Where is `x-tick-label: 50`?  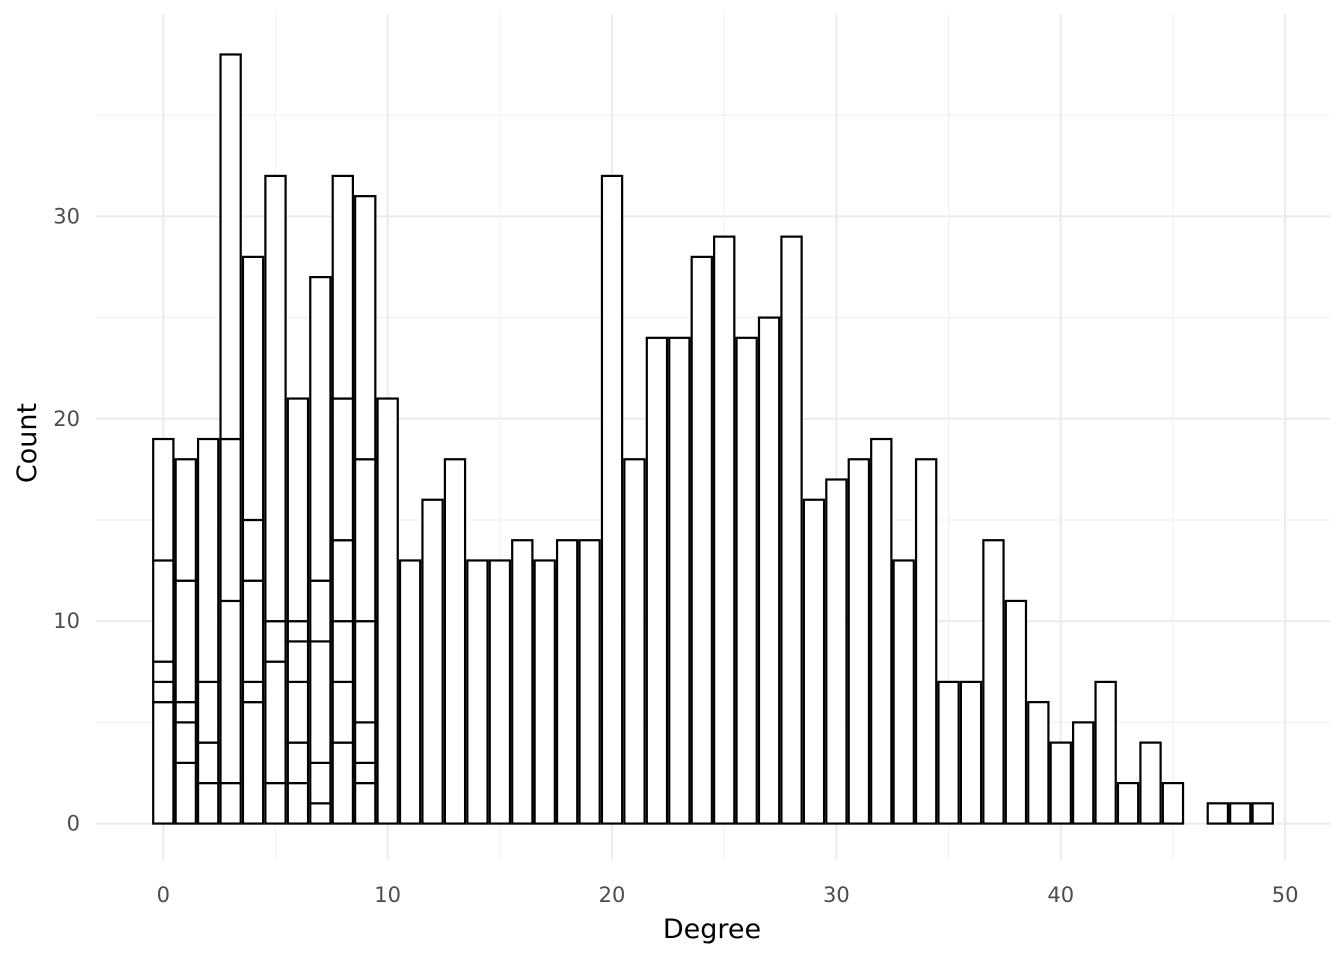
x-tick-label: 50 is located at coordinates (1285, 895).